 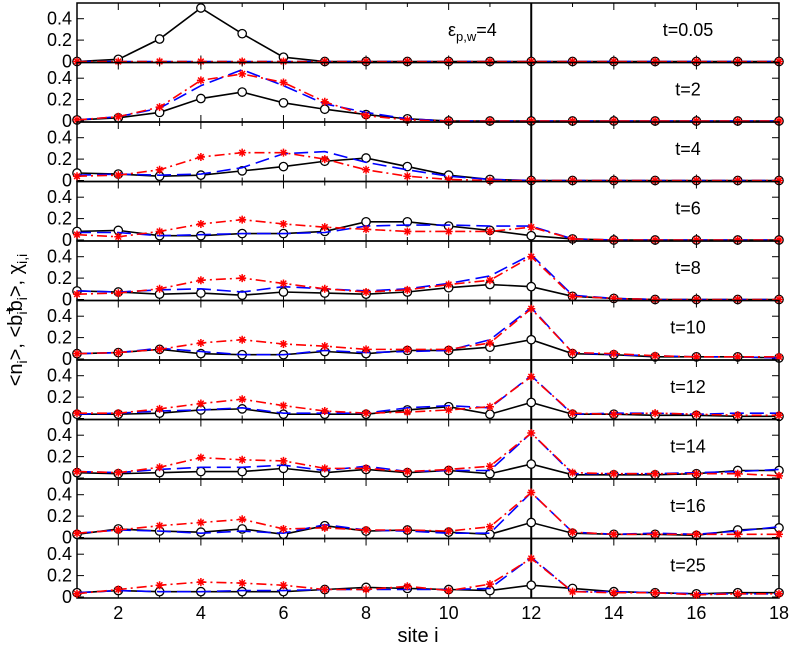 What do you see at coordinates (688, 328) in the screenshot?
I see `panel-time-label: t=10` at bounding box center [688, 328].